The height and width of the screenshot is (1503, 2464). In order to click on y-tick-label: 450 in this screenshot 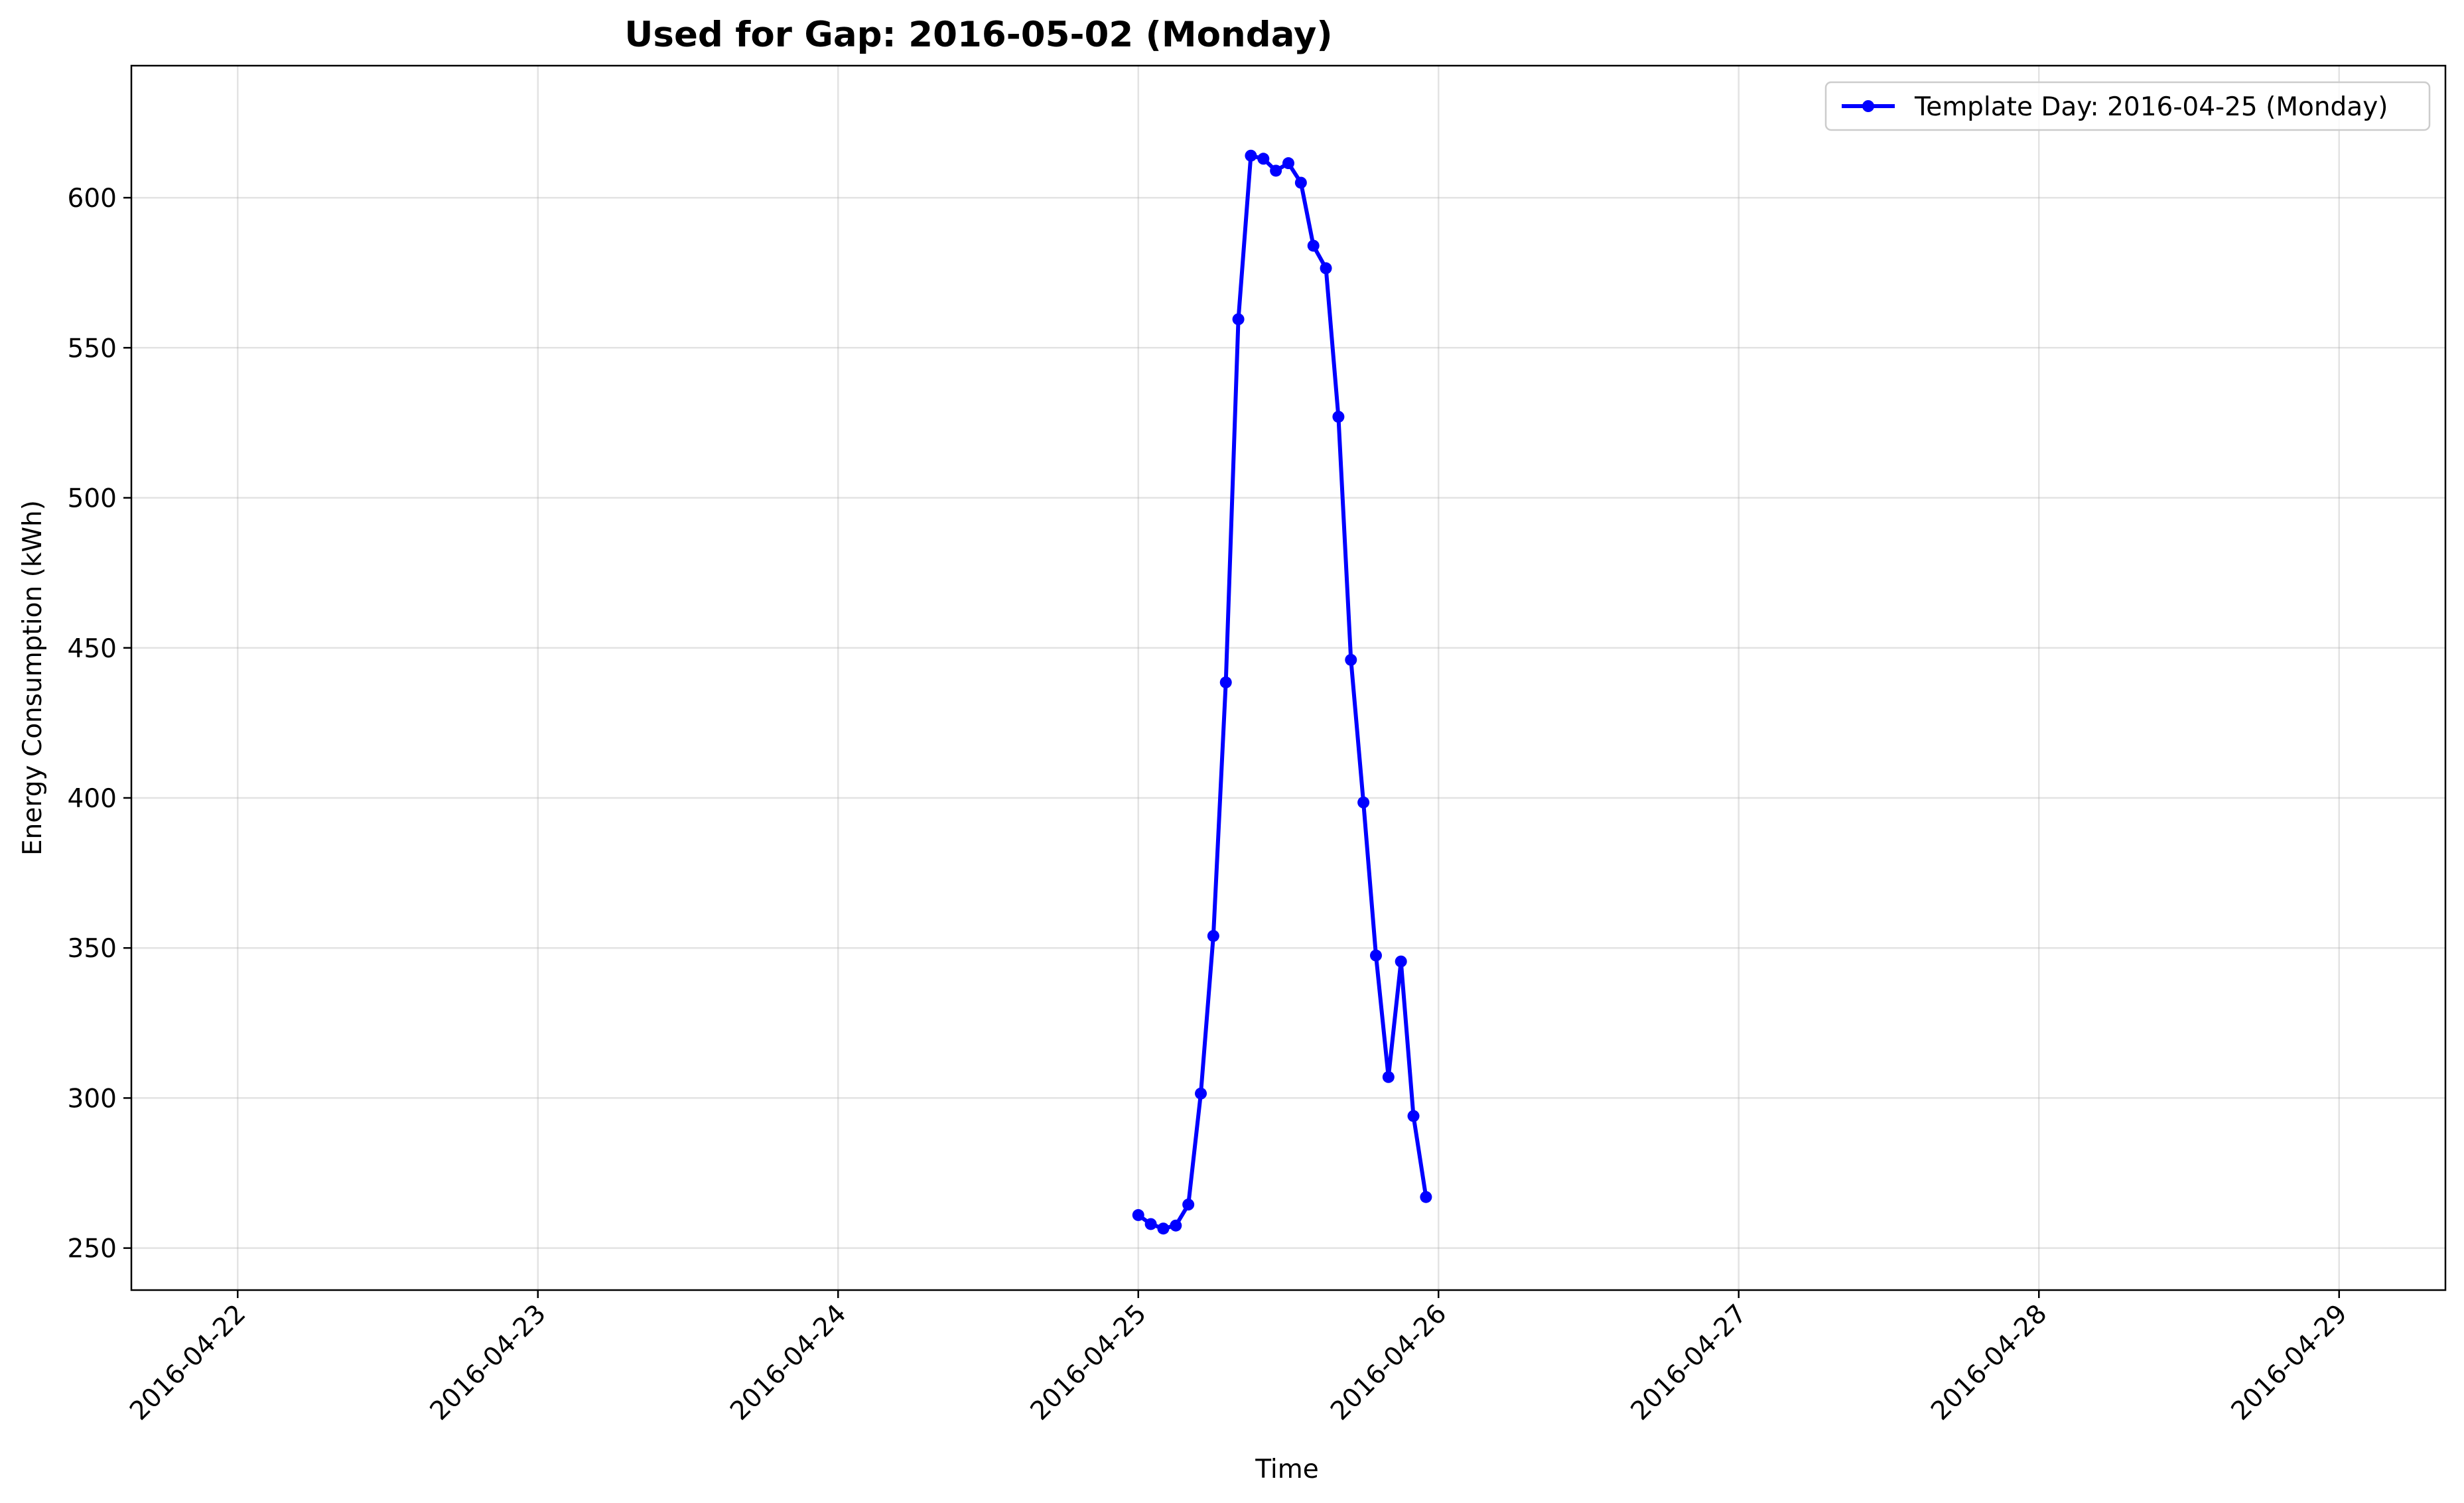, I will do `click(92, 649)`.